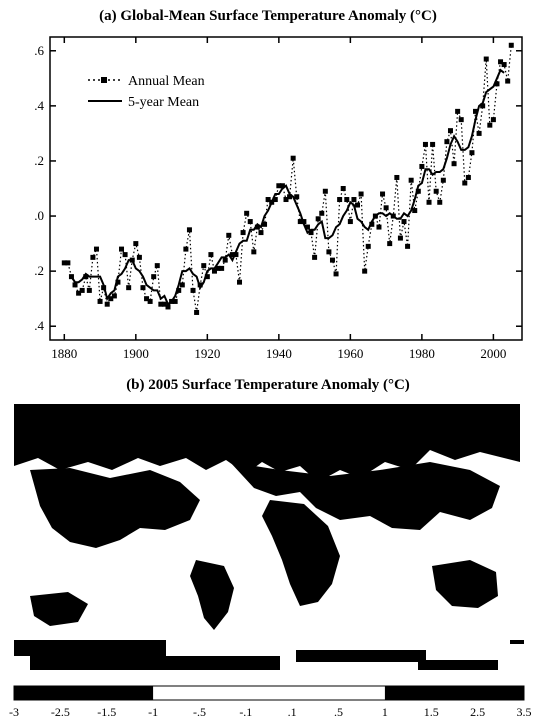 This screenshot has height=723, width=536. I want to click on x-tick-label: 1940, so click(279, 353).